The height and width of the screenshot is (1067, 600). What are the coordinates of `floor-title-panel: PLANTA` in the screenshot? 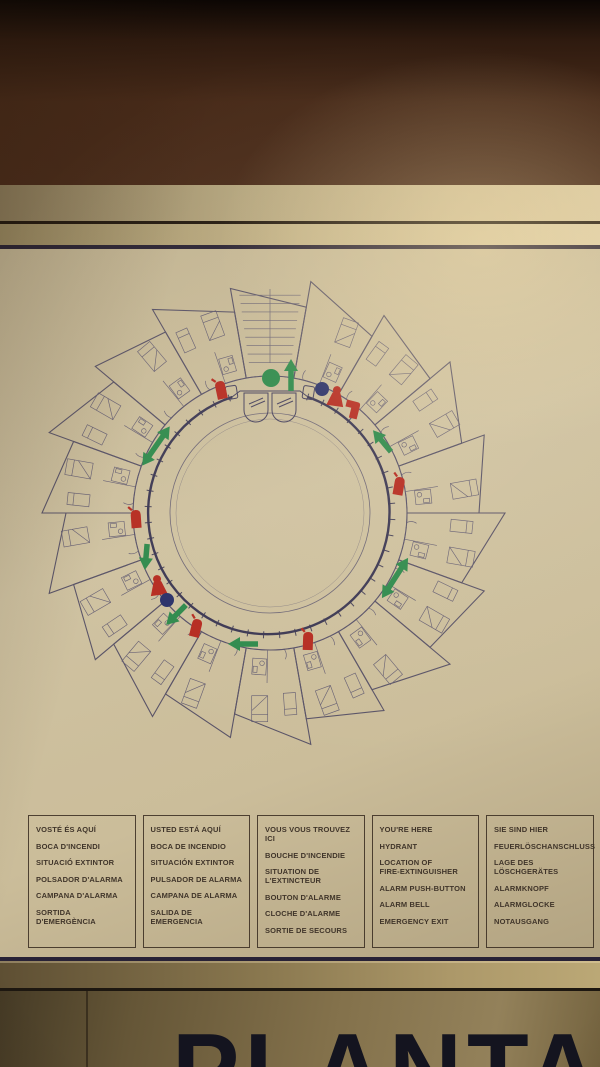 It's located at (300, 1029).